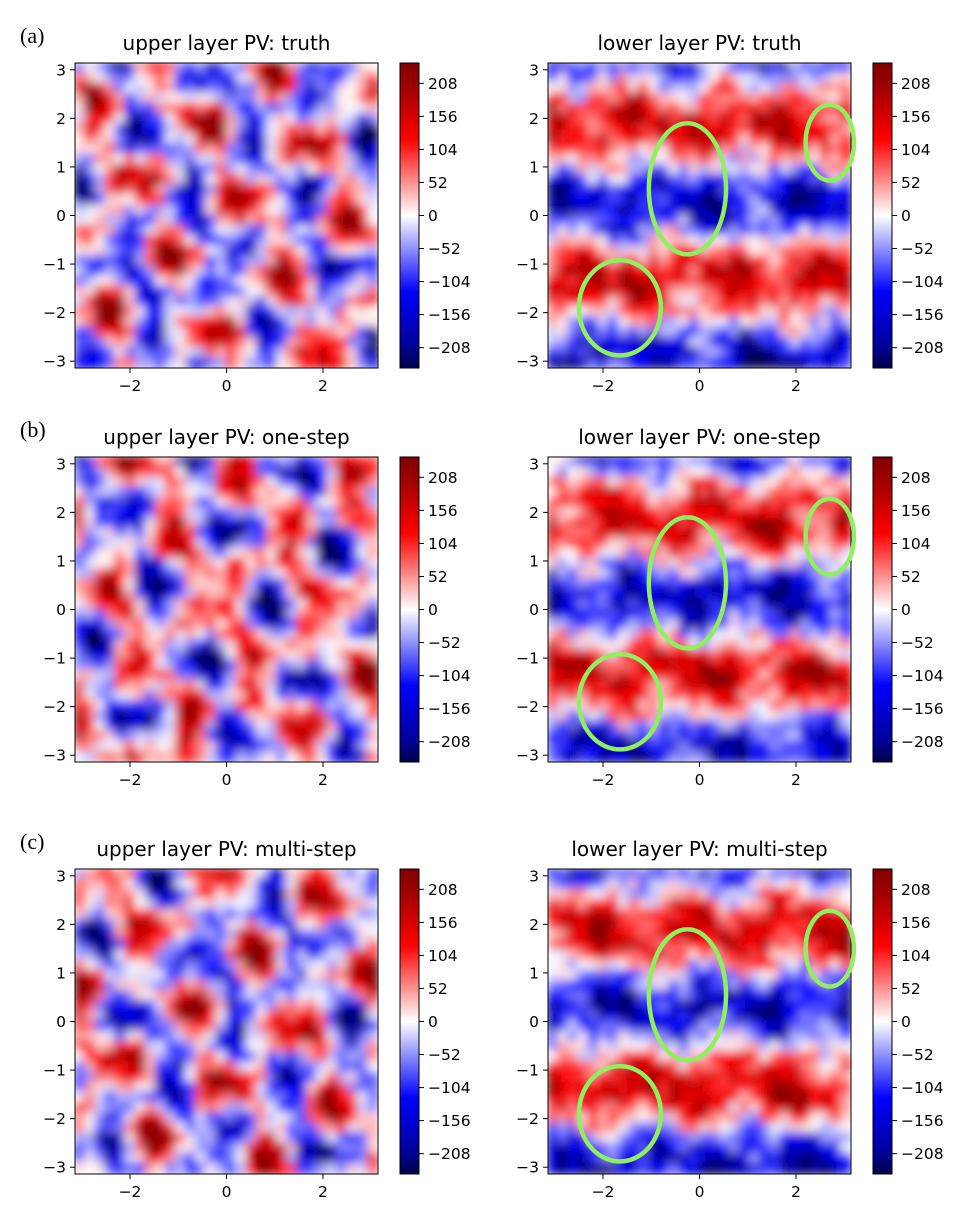  What do you see at coordinates (32, 841) in the screenshot?
I see `row-label: (c)` at bounding box center [32, 841].